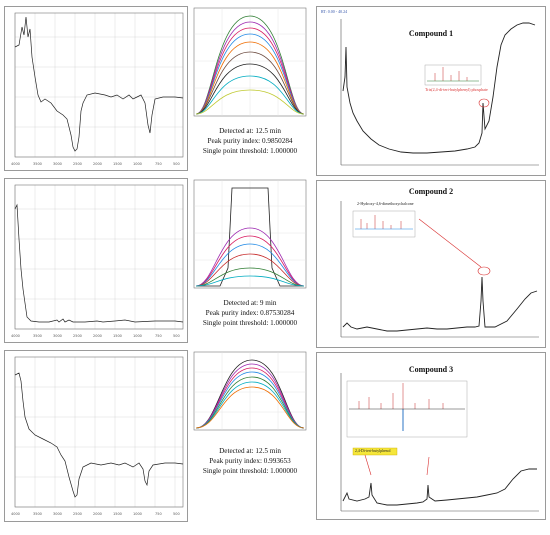  Describe the element at coordinates (431, 369) in the screenshot. I see `compound-3-title: Compound 3` at that location.